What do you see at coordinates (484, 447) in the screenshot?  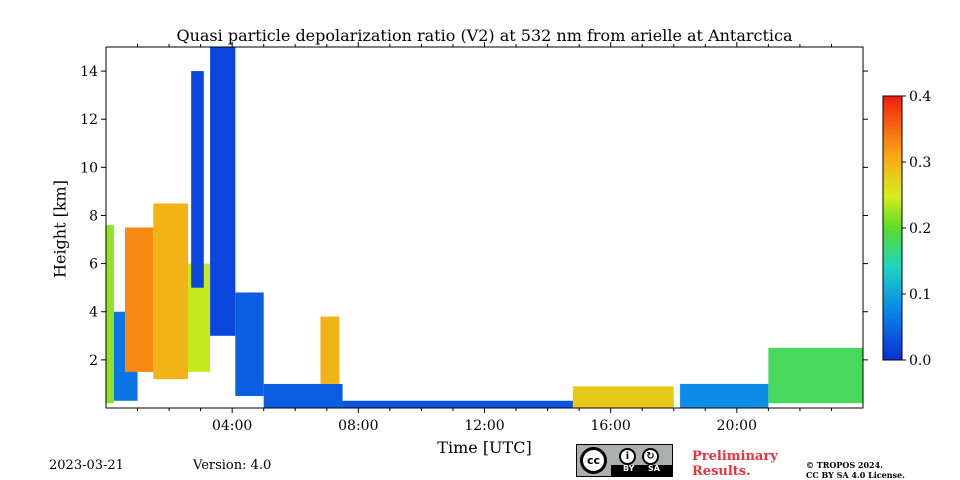 I see `x-axis-label: Time [UTC]` at bounding box center [484, 447].